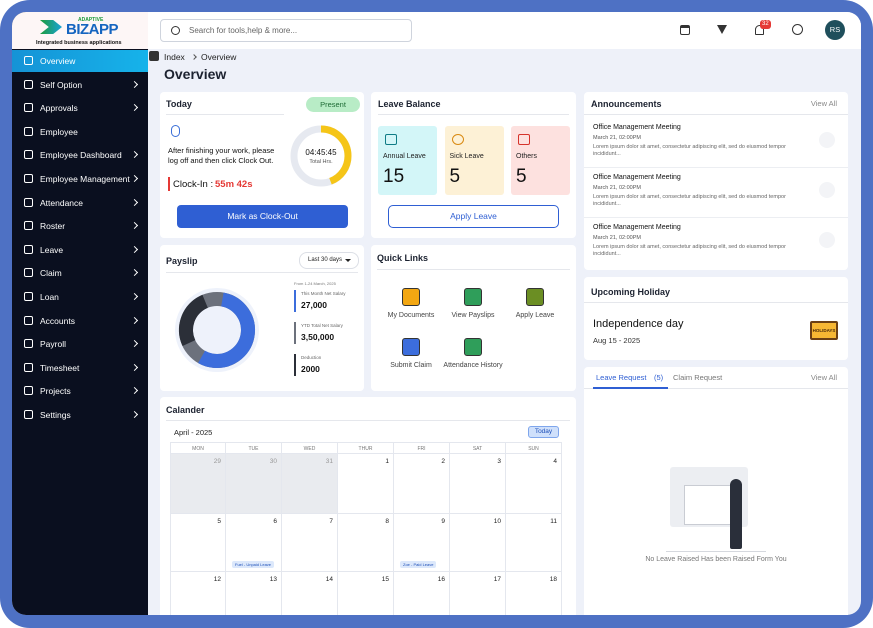  Describe the element at coordinates (407, 160) in the screenshot. I see `leave-tile: Annual Leave 15` at that location.